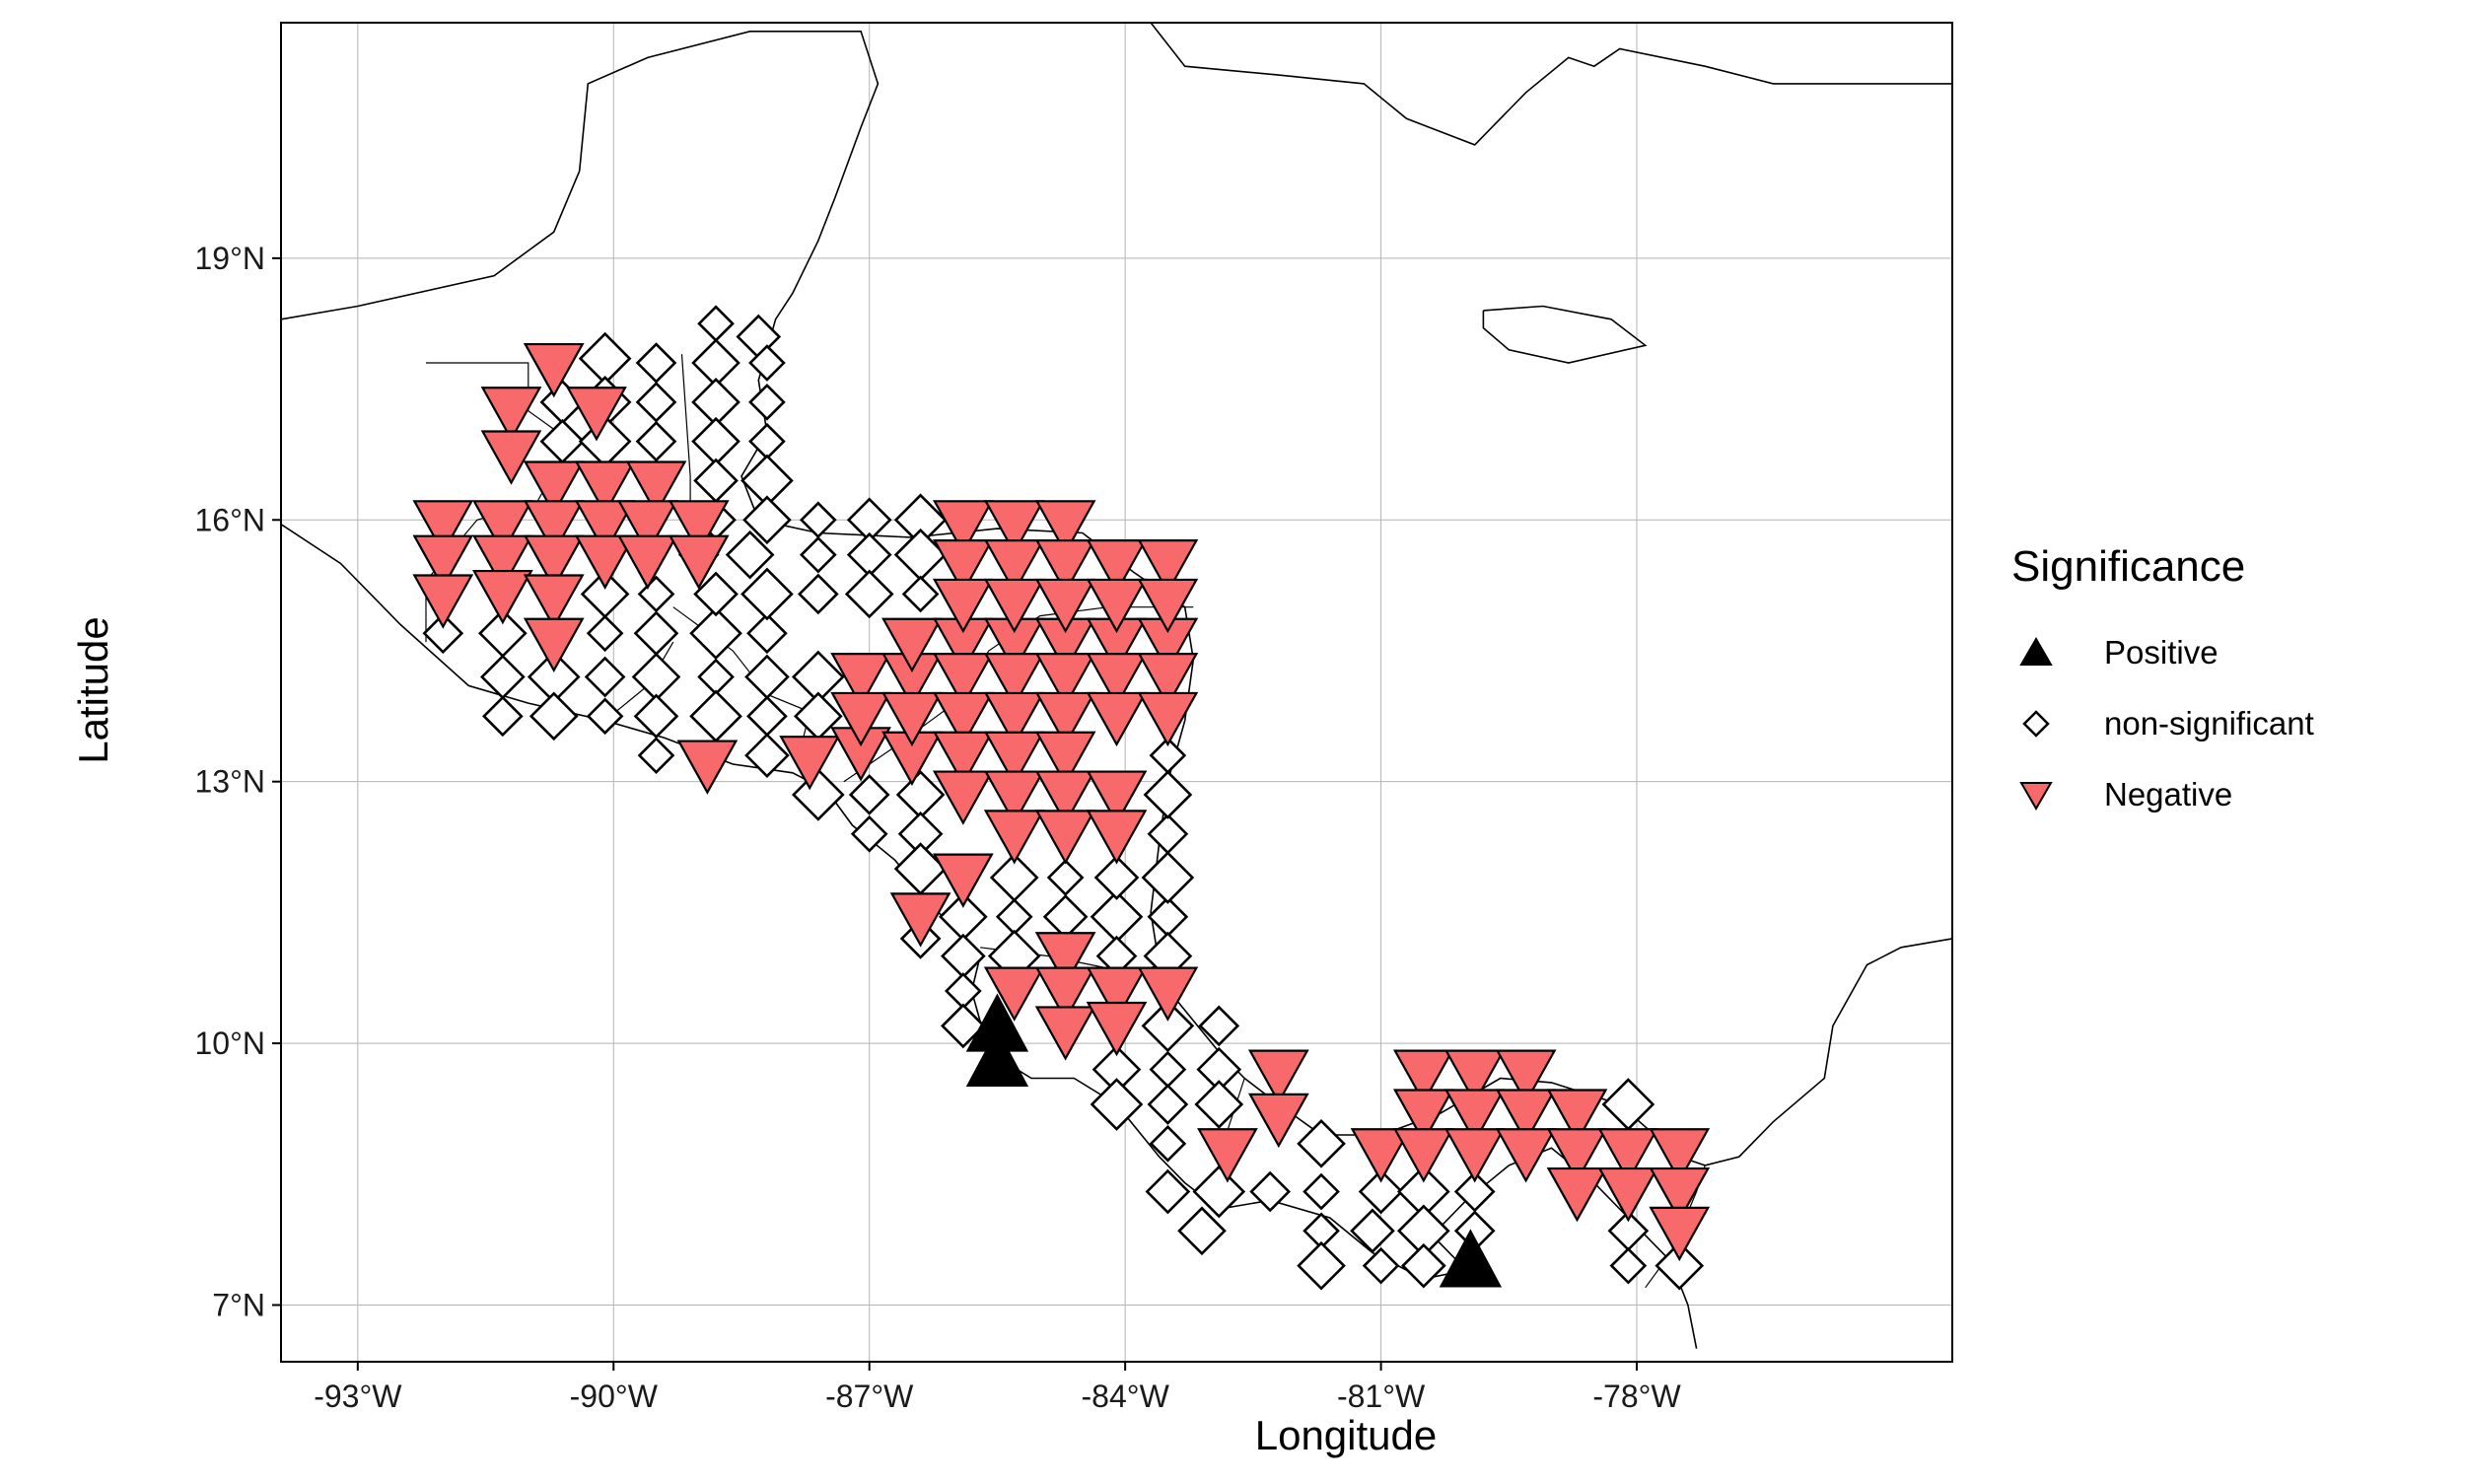  Describe the element at coordinates (870, 1396) in the screenshot. I see `x-tick-label: -87°W` at that location.